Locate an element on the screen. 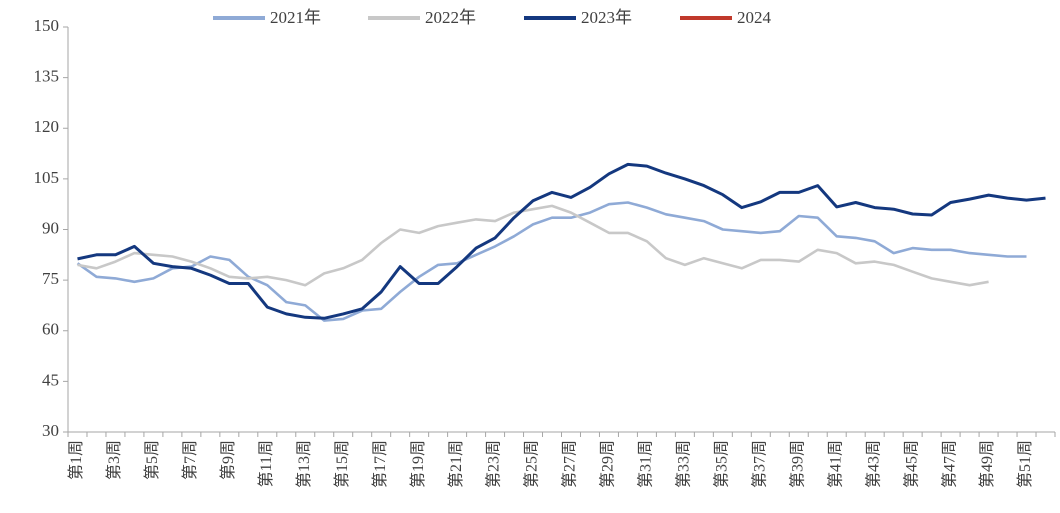 This screenshot has width=1060, height=513. x-tick-label: 第29周 is located at coordinates (608, 464).